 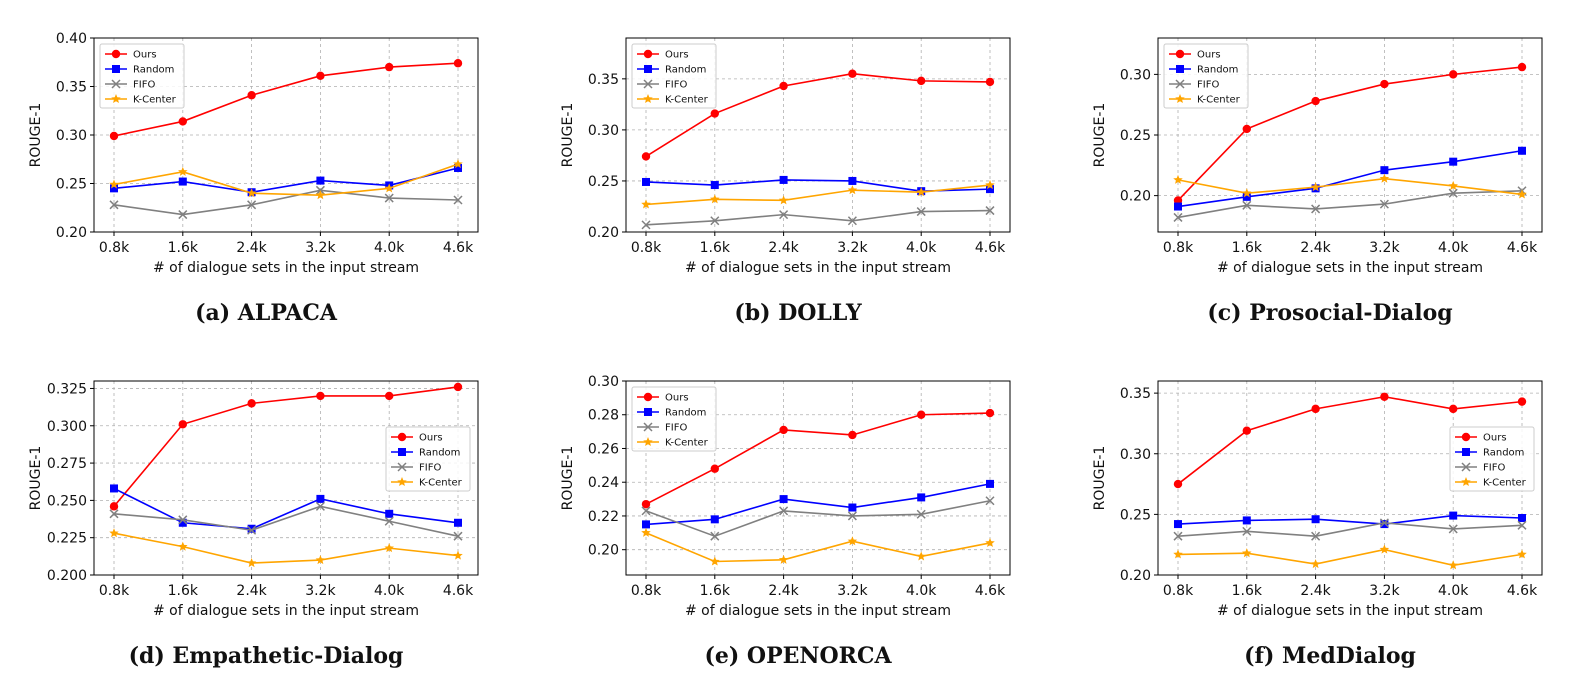 I want to click on x-axis-label: # of dialogue sets in the input stream, so click(x=818, y=611).